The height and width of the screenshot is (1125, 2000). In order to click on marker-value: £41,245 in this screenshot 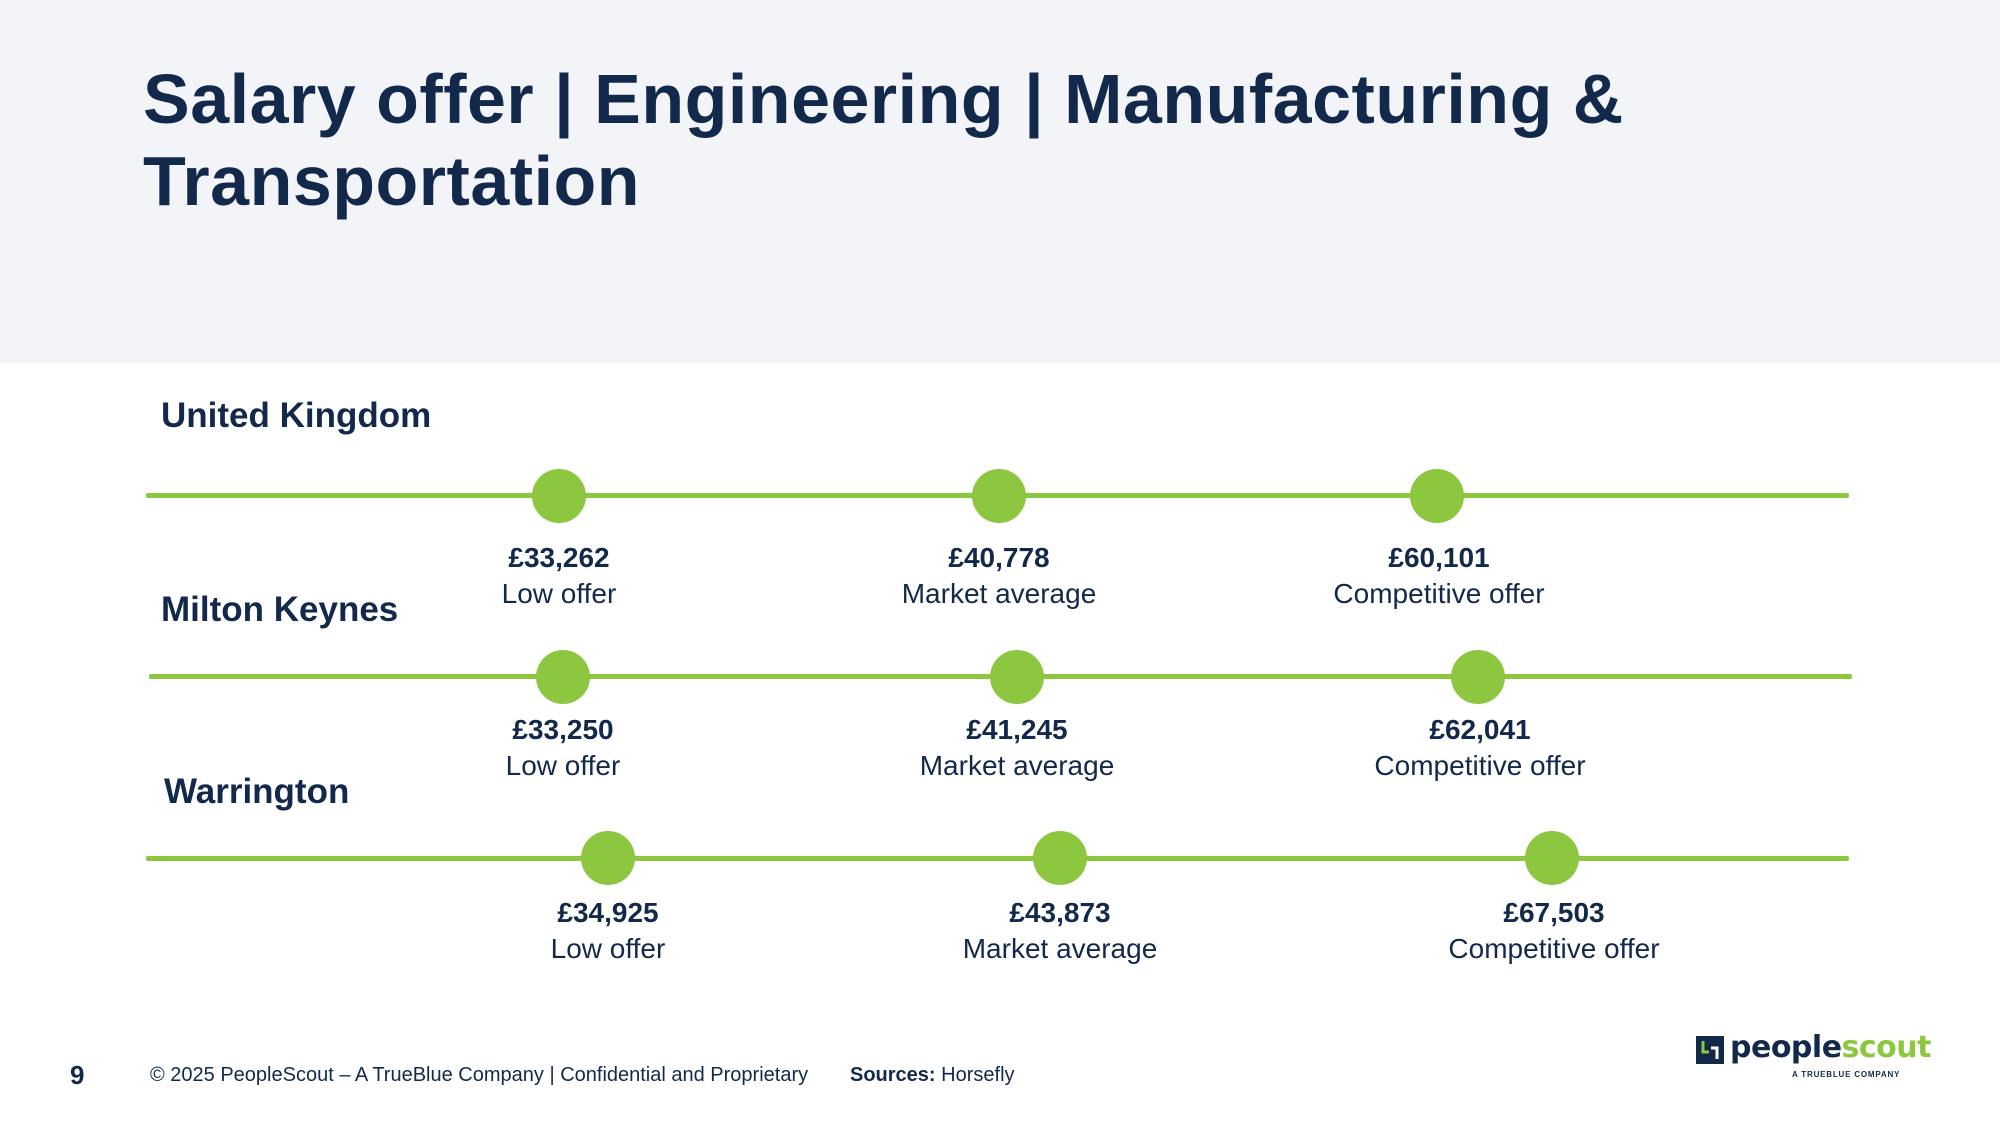, I will do `click(1017, 729)`.